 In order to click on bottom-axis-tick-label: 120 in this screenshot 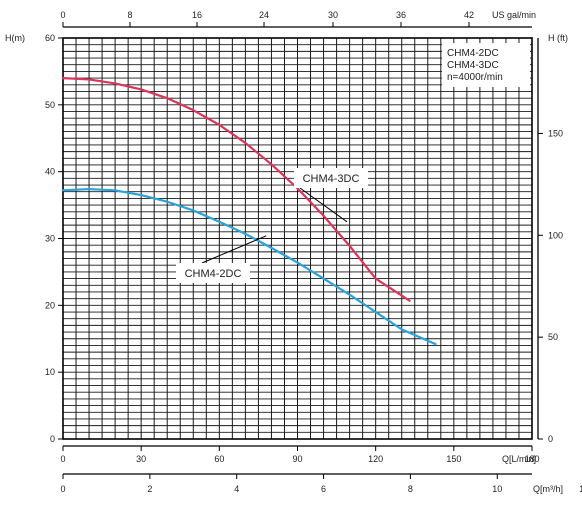, I will do `click(375, 459)`.